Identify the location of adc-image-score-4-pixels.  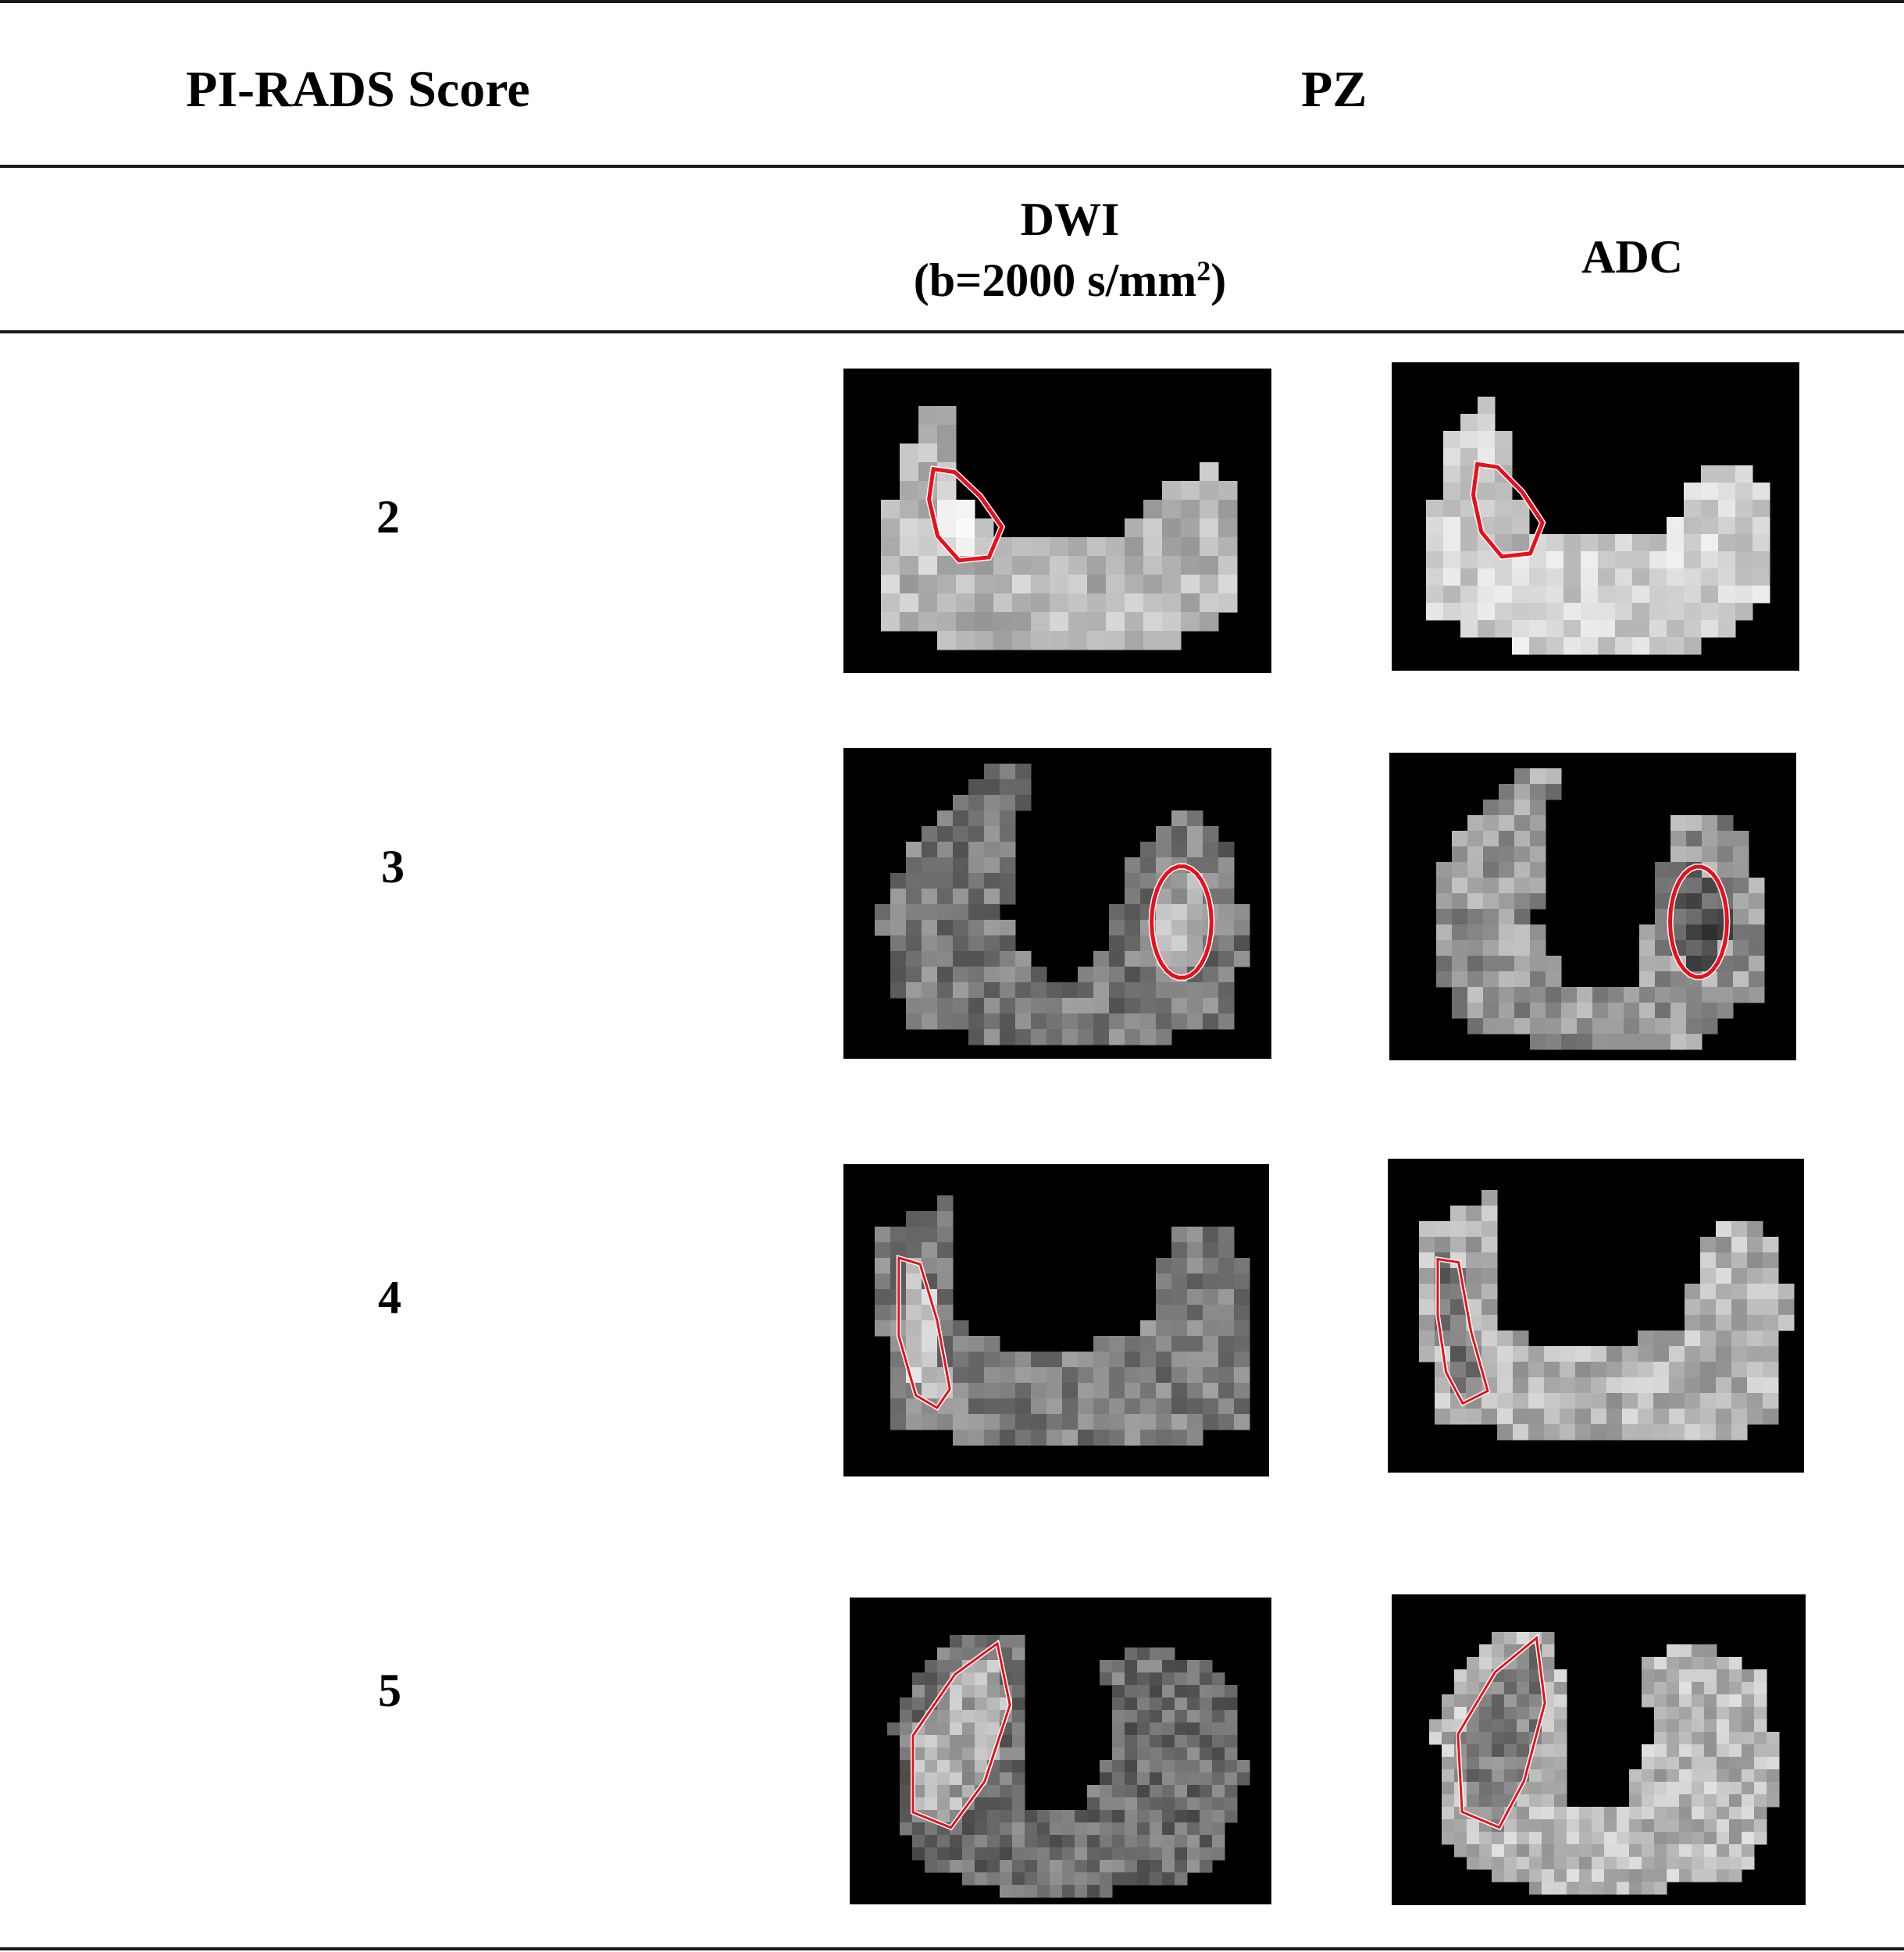
(1607, 1316).